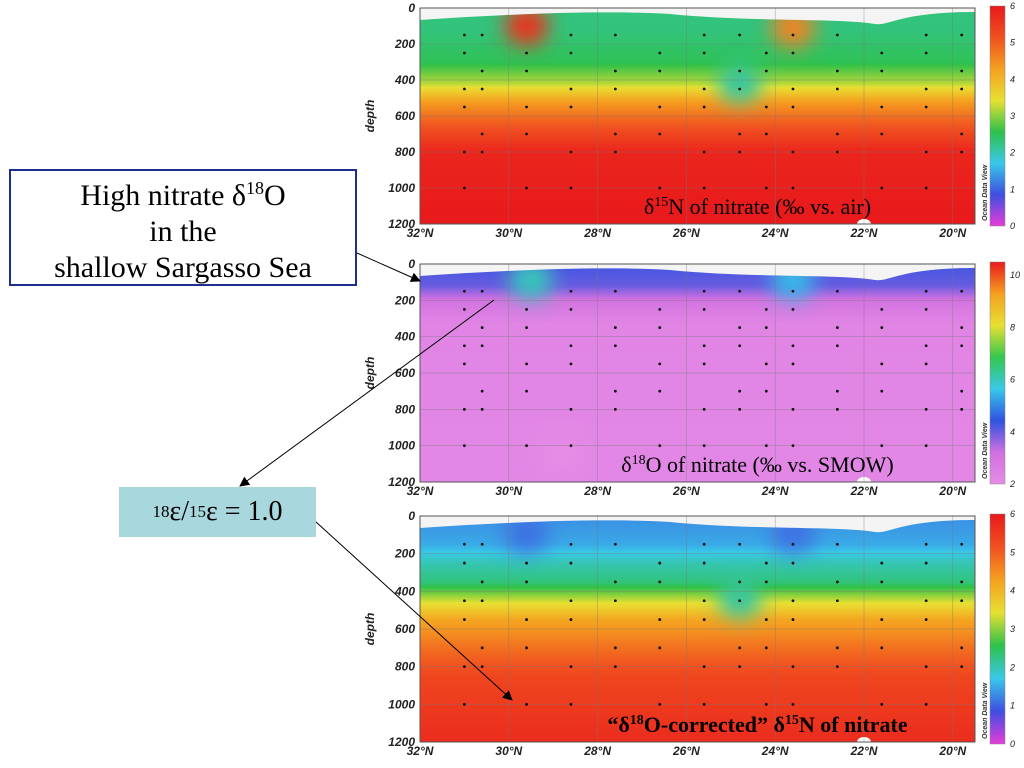  What do you see at coordinates (405, 373) in the screenshot?
I see `y-tick-label: 600` at bounding box center [405, 373].